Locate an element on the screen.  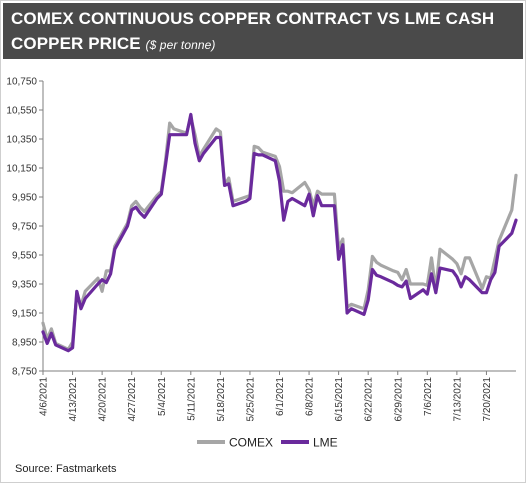
x-tick-label: 4/13/2021 is located at coordinates (73, 399).